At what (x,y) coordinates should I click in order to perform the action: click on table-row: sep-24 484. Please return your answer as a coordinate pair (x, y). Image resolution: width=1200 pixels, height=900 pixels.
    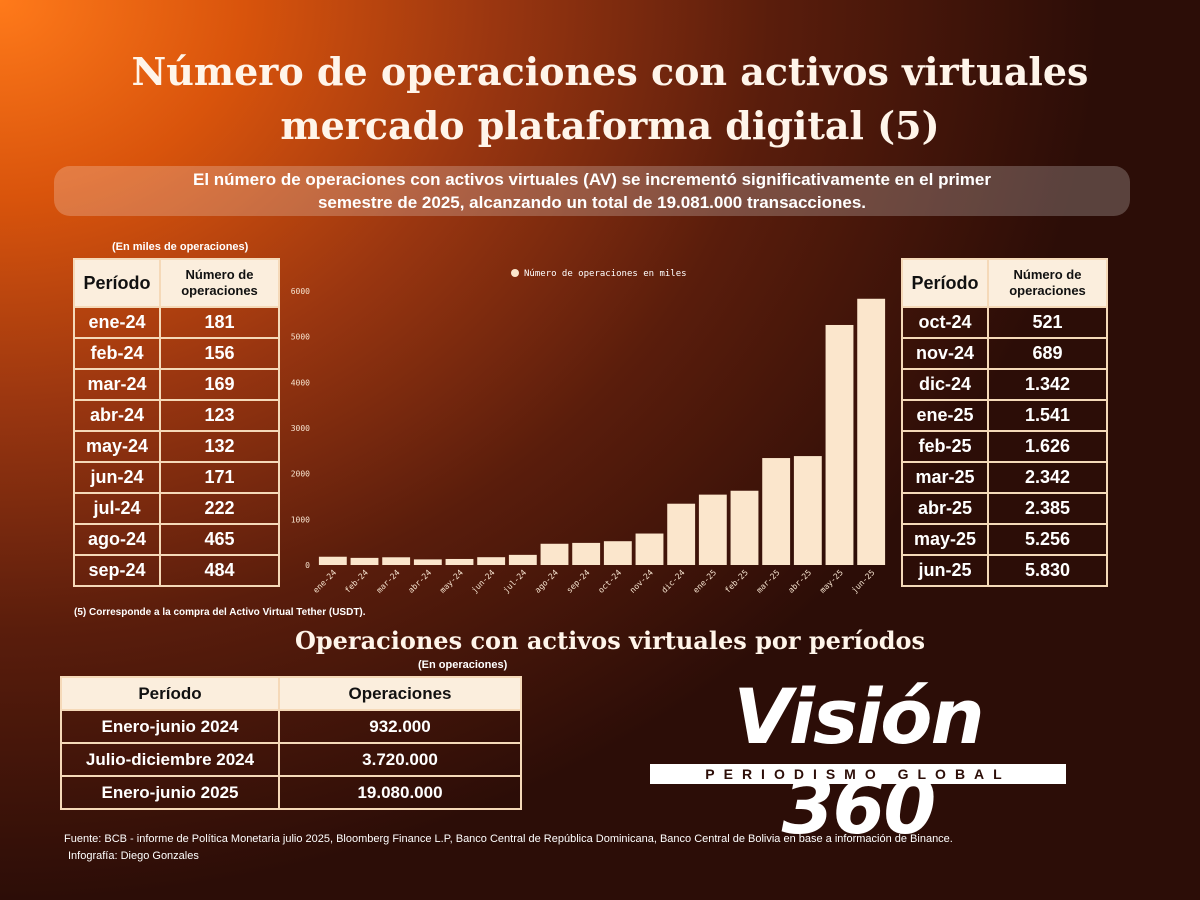
    Looking at the image, I should click on (176, 570).